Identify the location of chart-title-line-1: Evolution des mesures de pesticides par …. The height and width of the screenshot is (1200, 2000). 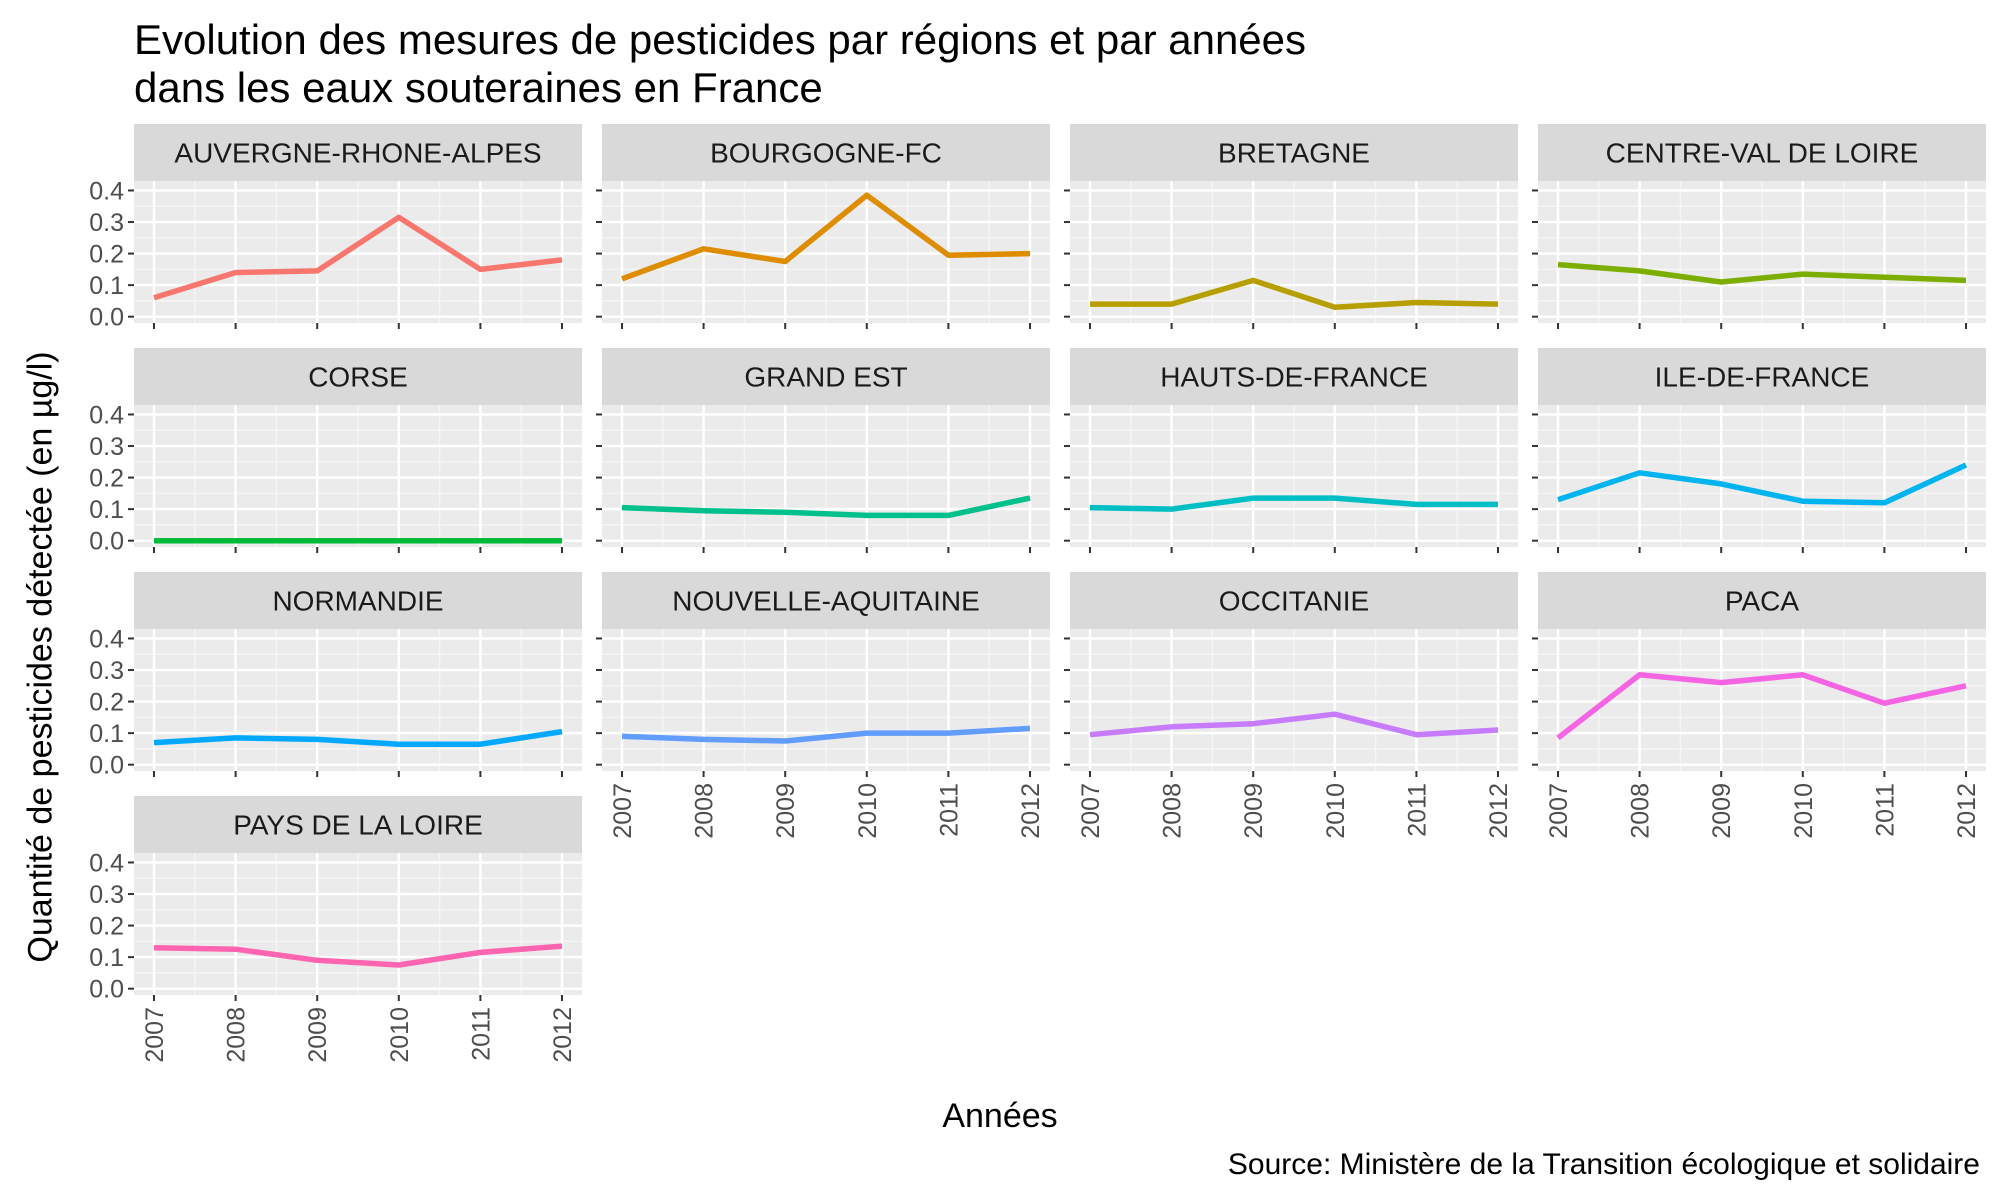
(720, 39).